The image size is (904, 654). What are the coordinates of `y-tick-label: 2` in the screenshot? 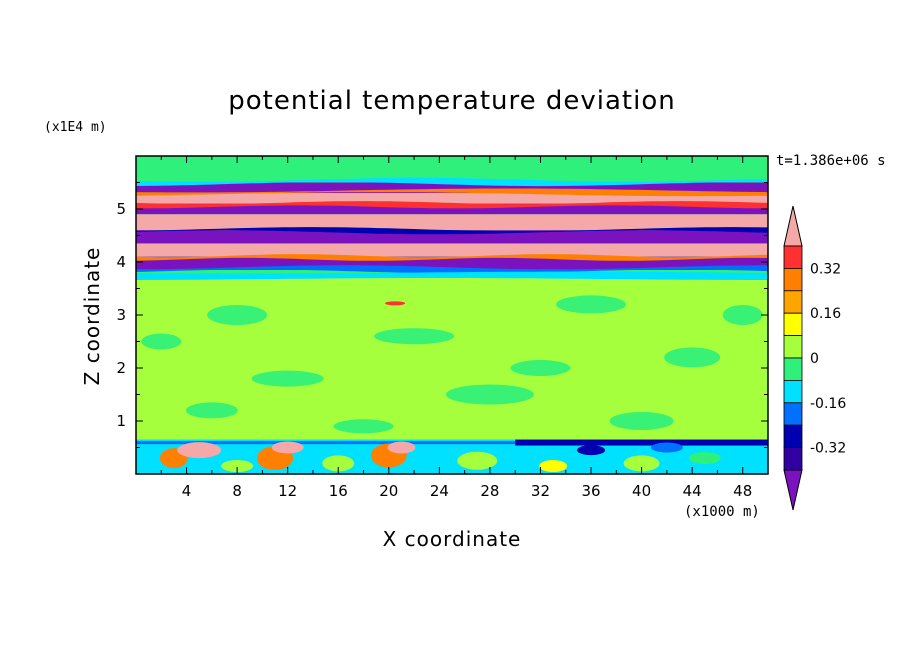 It's located at (121, 368).